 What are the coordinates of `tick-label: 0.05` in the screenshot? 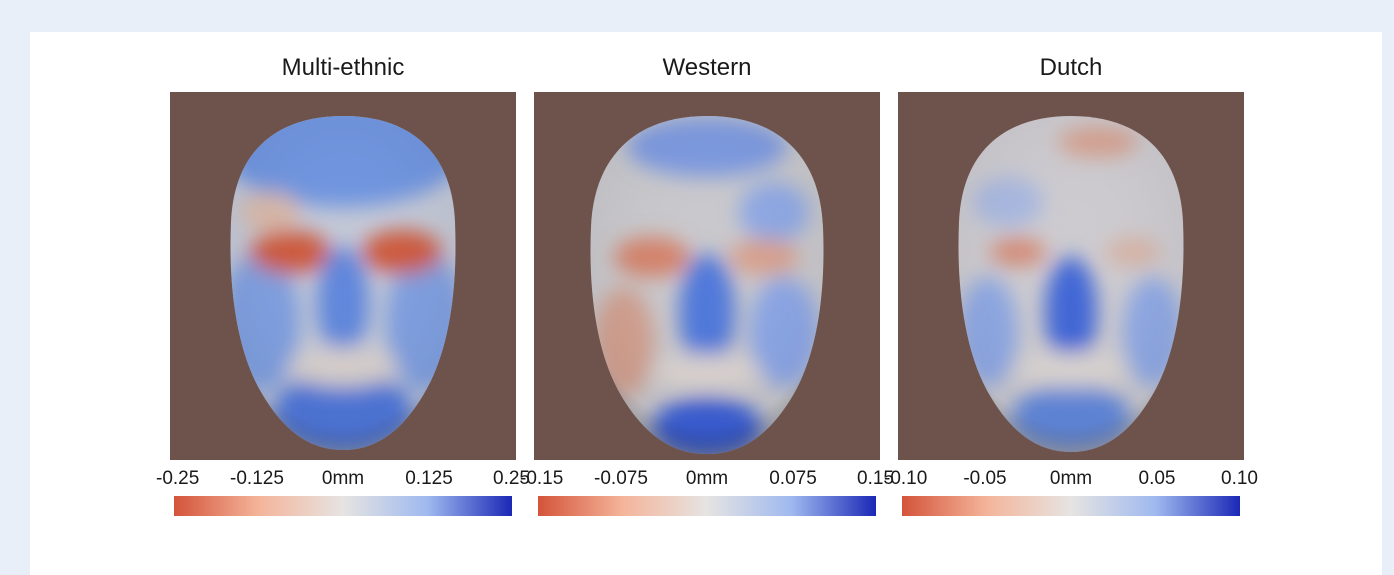 It's located at (1157, 478).